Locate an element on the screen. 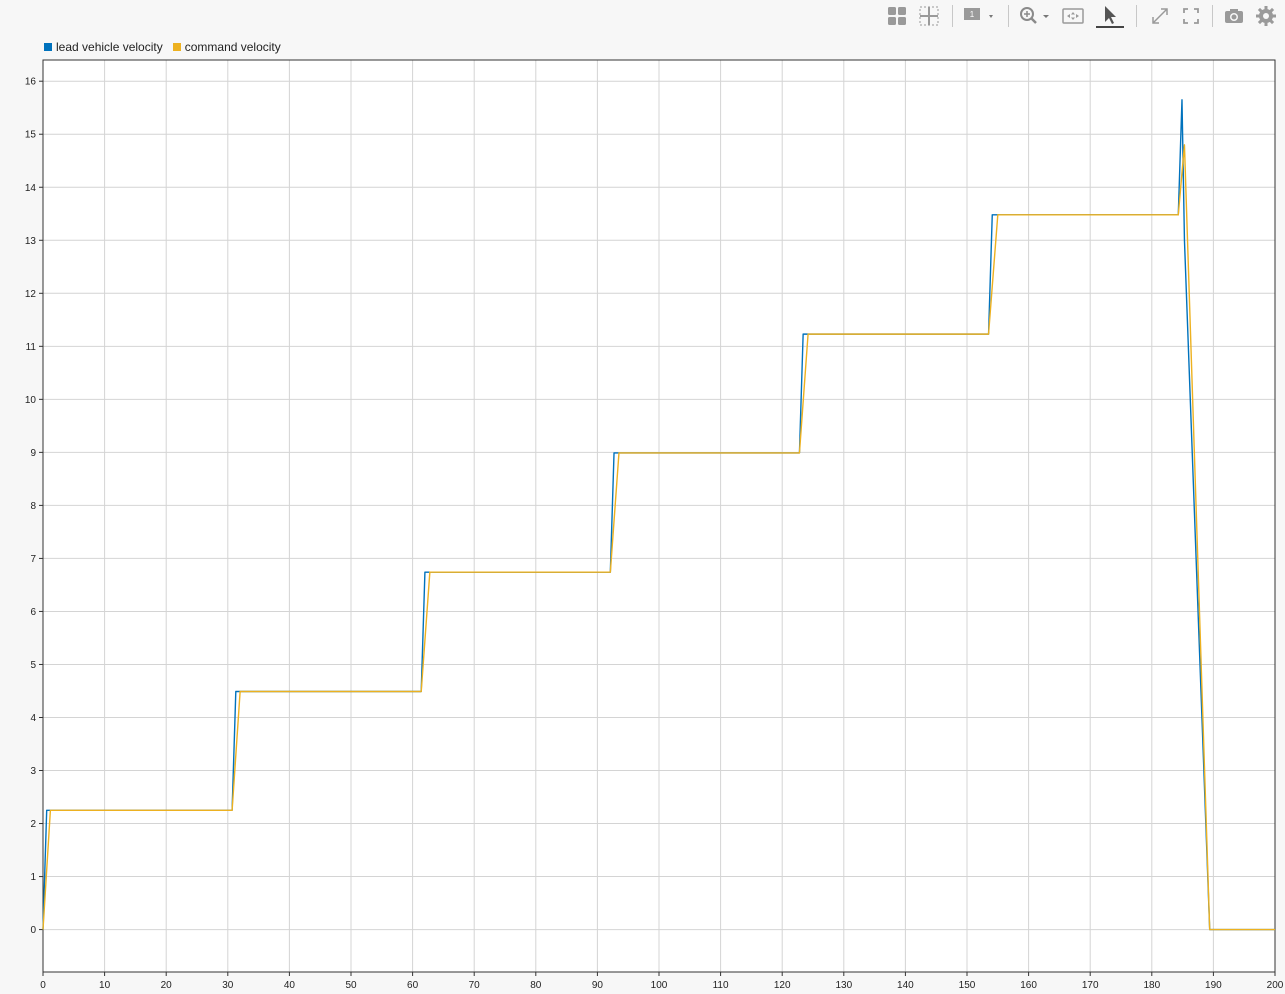  x-tick-label: 60 is located at coordinates (413, 985).